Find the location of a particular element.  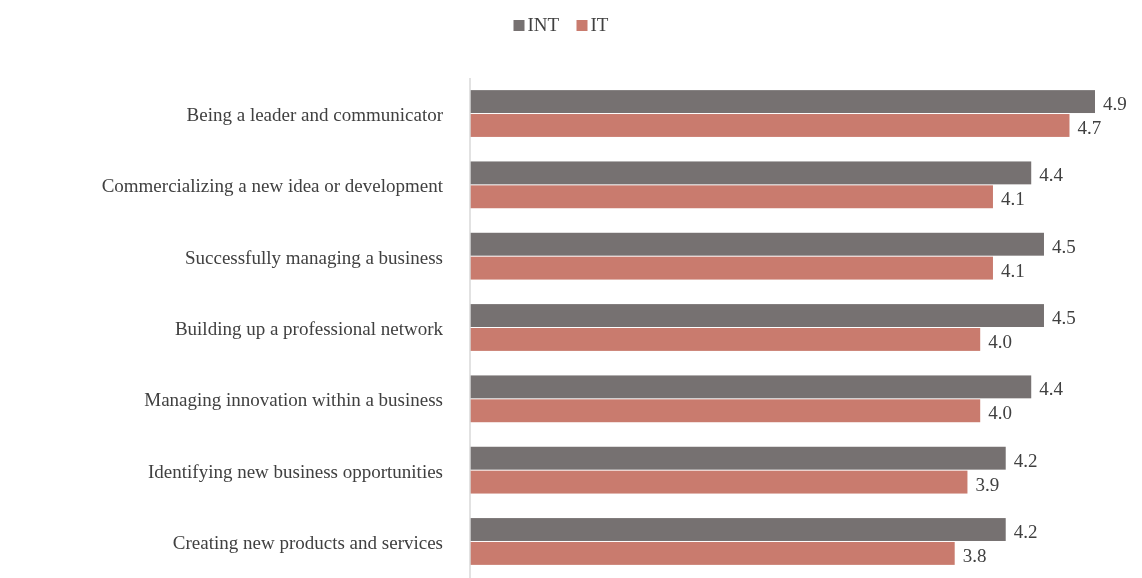

y-tick-label: Commercializing a new idea or development is located at coordinates (272, 186).